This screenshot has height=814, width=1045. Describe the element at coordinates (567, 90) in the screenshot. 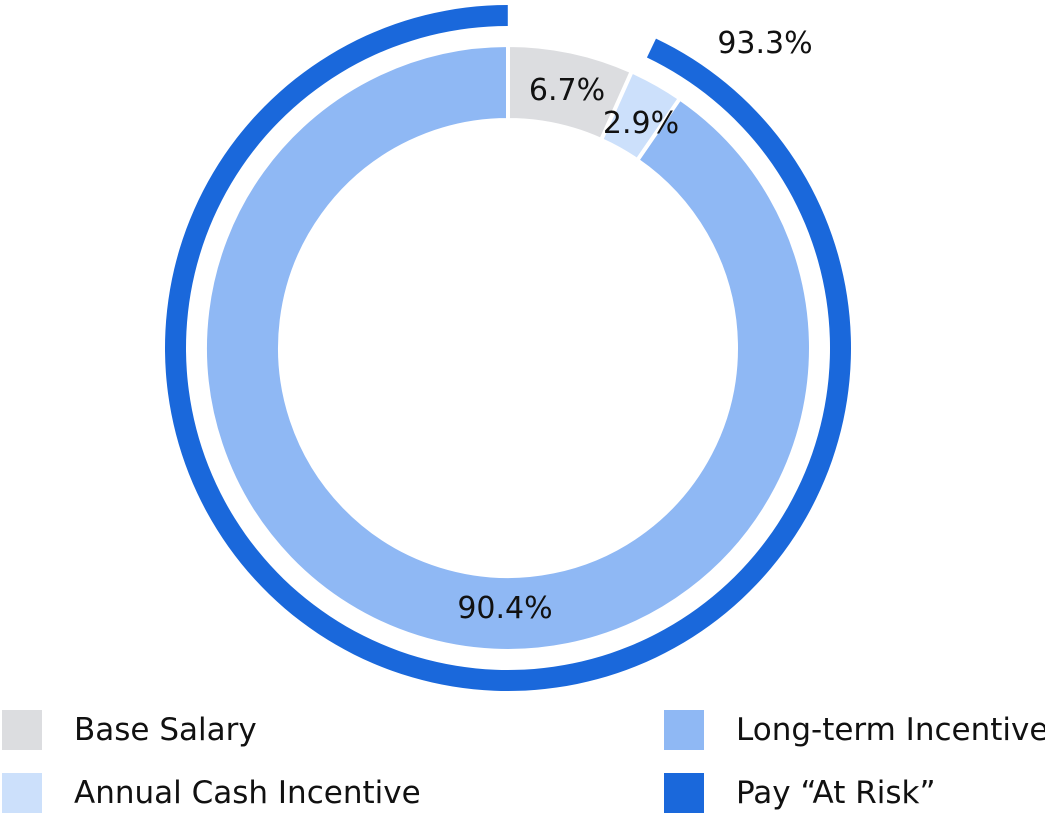

I see `label-base-salary: 6.7%` at that location.